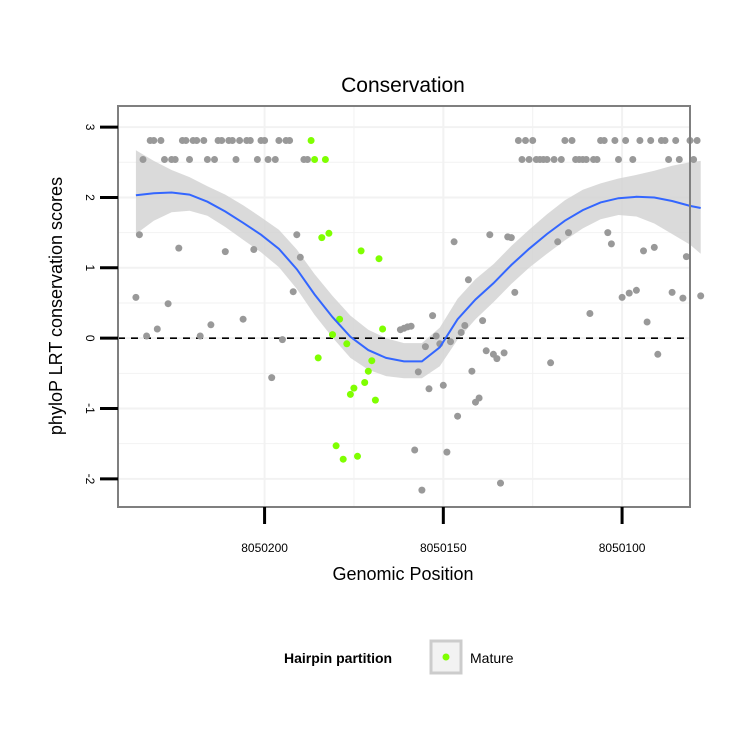 Image resolution: width=750 pixels, height=750 pixels. I want to click on legend-key, so click(446, 657).